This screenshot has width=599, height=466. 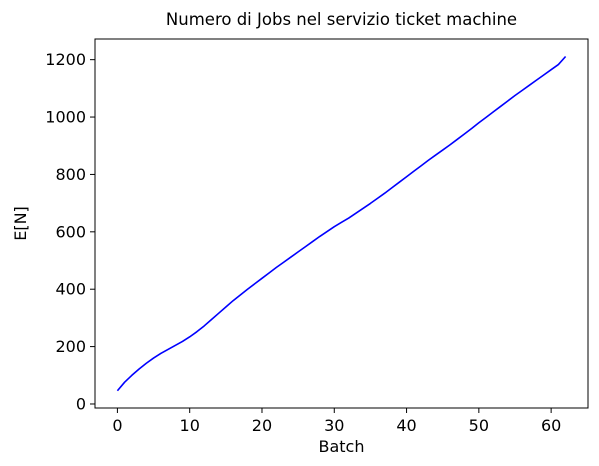 What do you see at coordinates (190, 425) in the screenshot?
I see `x-tick-label: 10` at bounding box center [190, 425].